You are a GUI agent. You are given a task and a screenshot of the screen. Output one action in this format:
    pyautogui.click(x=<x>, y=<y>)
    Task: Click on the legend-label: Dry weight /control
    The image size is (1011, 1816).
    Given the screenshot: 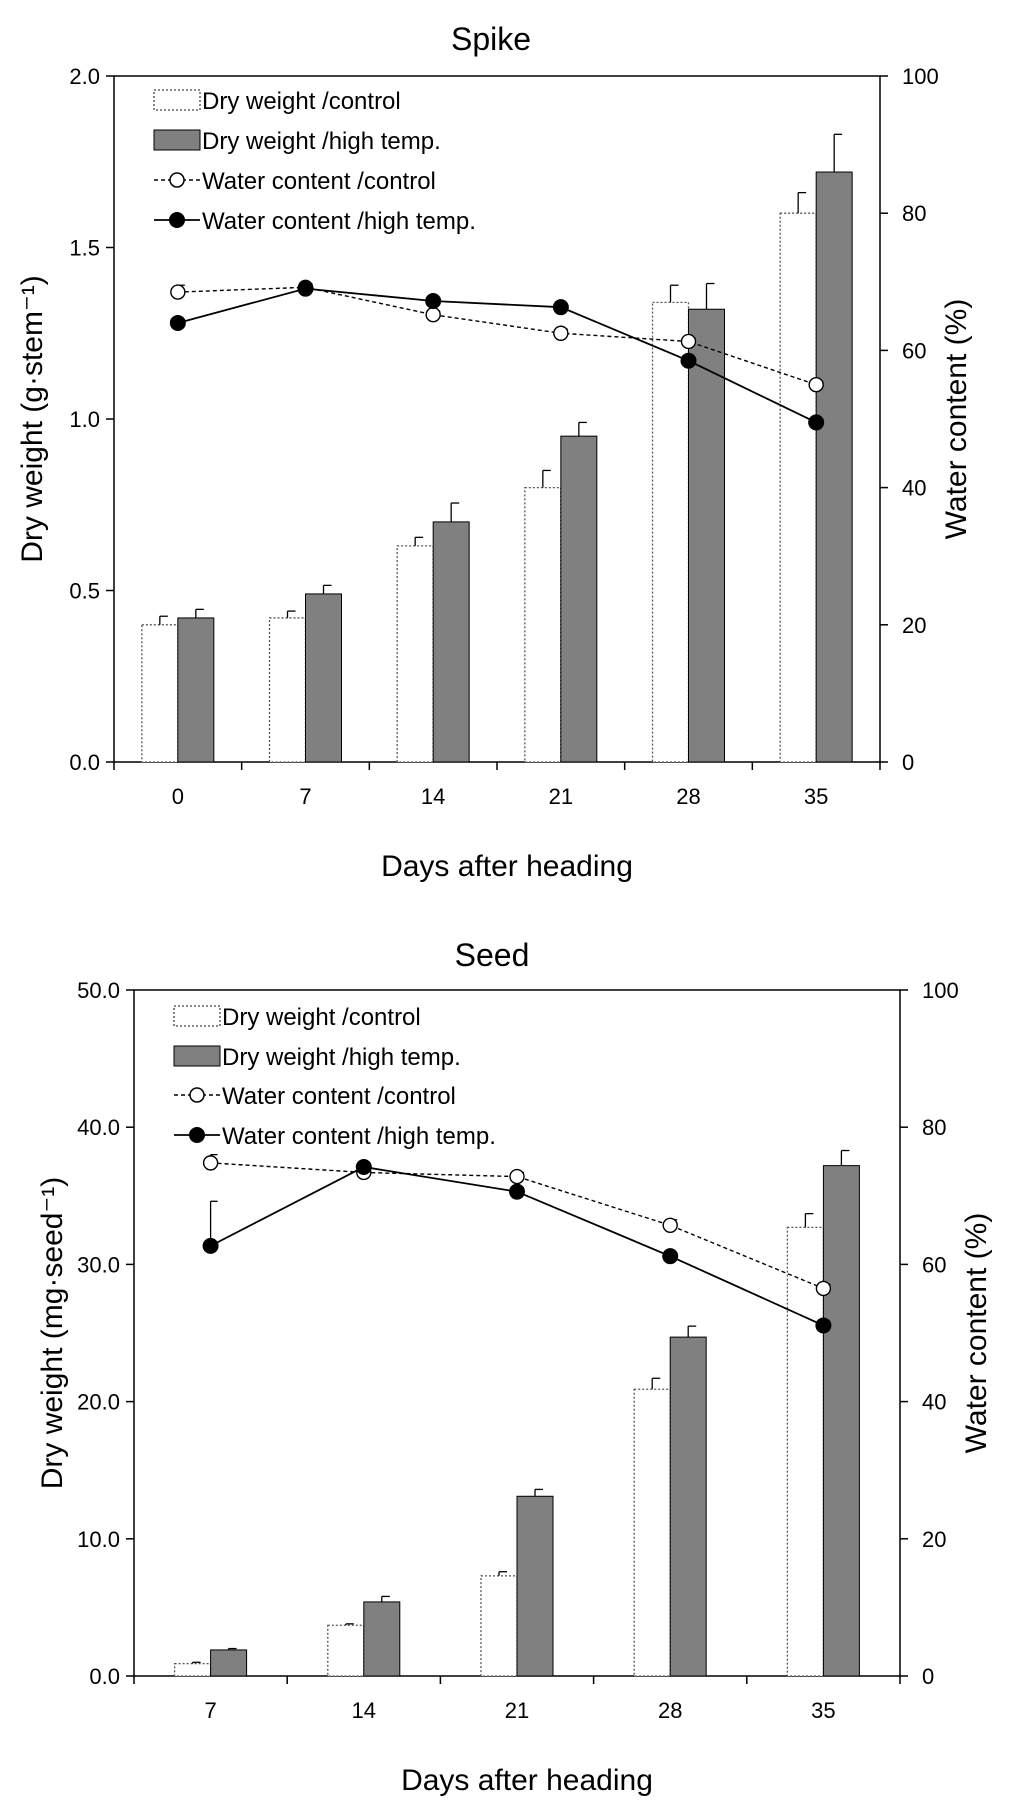 What is the action you would take?
    pyautogui.click(x=321, y=1017)
    